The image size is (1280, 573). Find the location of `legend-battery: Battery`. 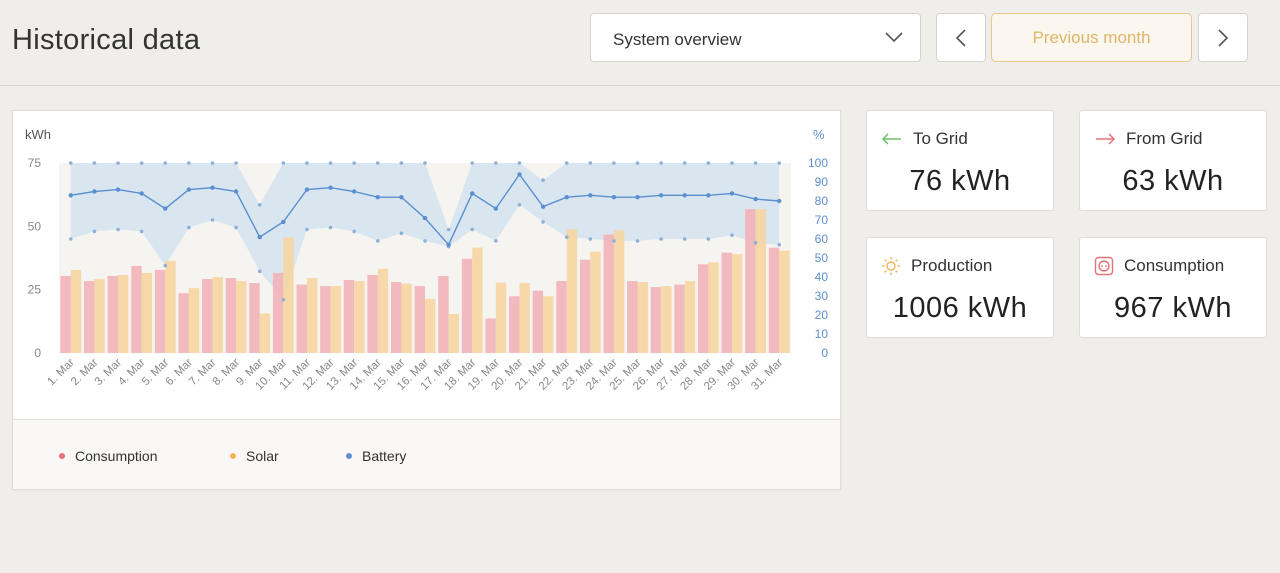

legend-battery: Battery is located at coordinates (376, 456).